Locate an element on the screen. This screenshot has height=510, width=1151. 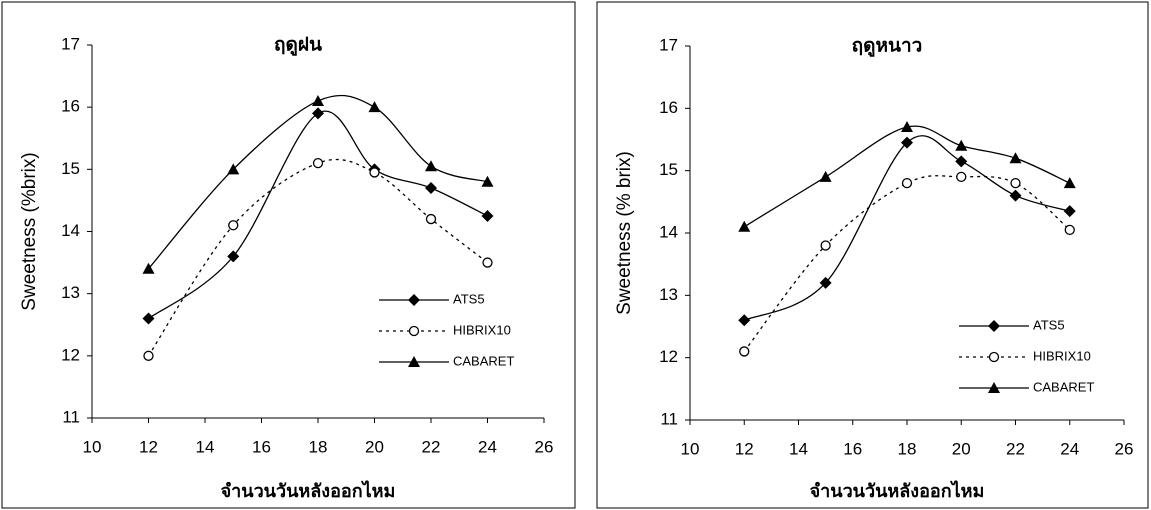
chart-title: ฤดูหนาว is located at coordinates (887, 46).